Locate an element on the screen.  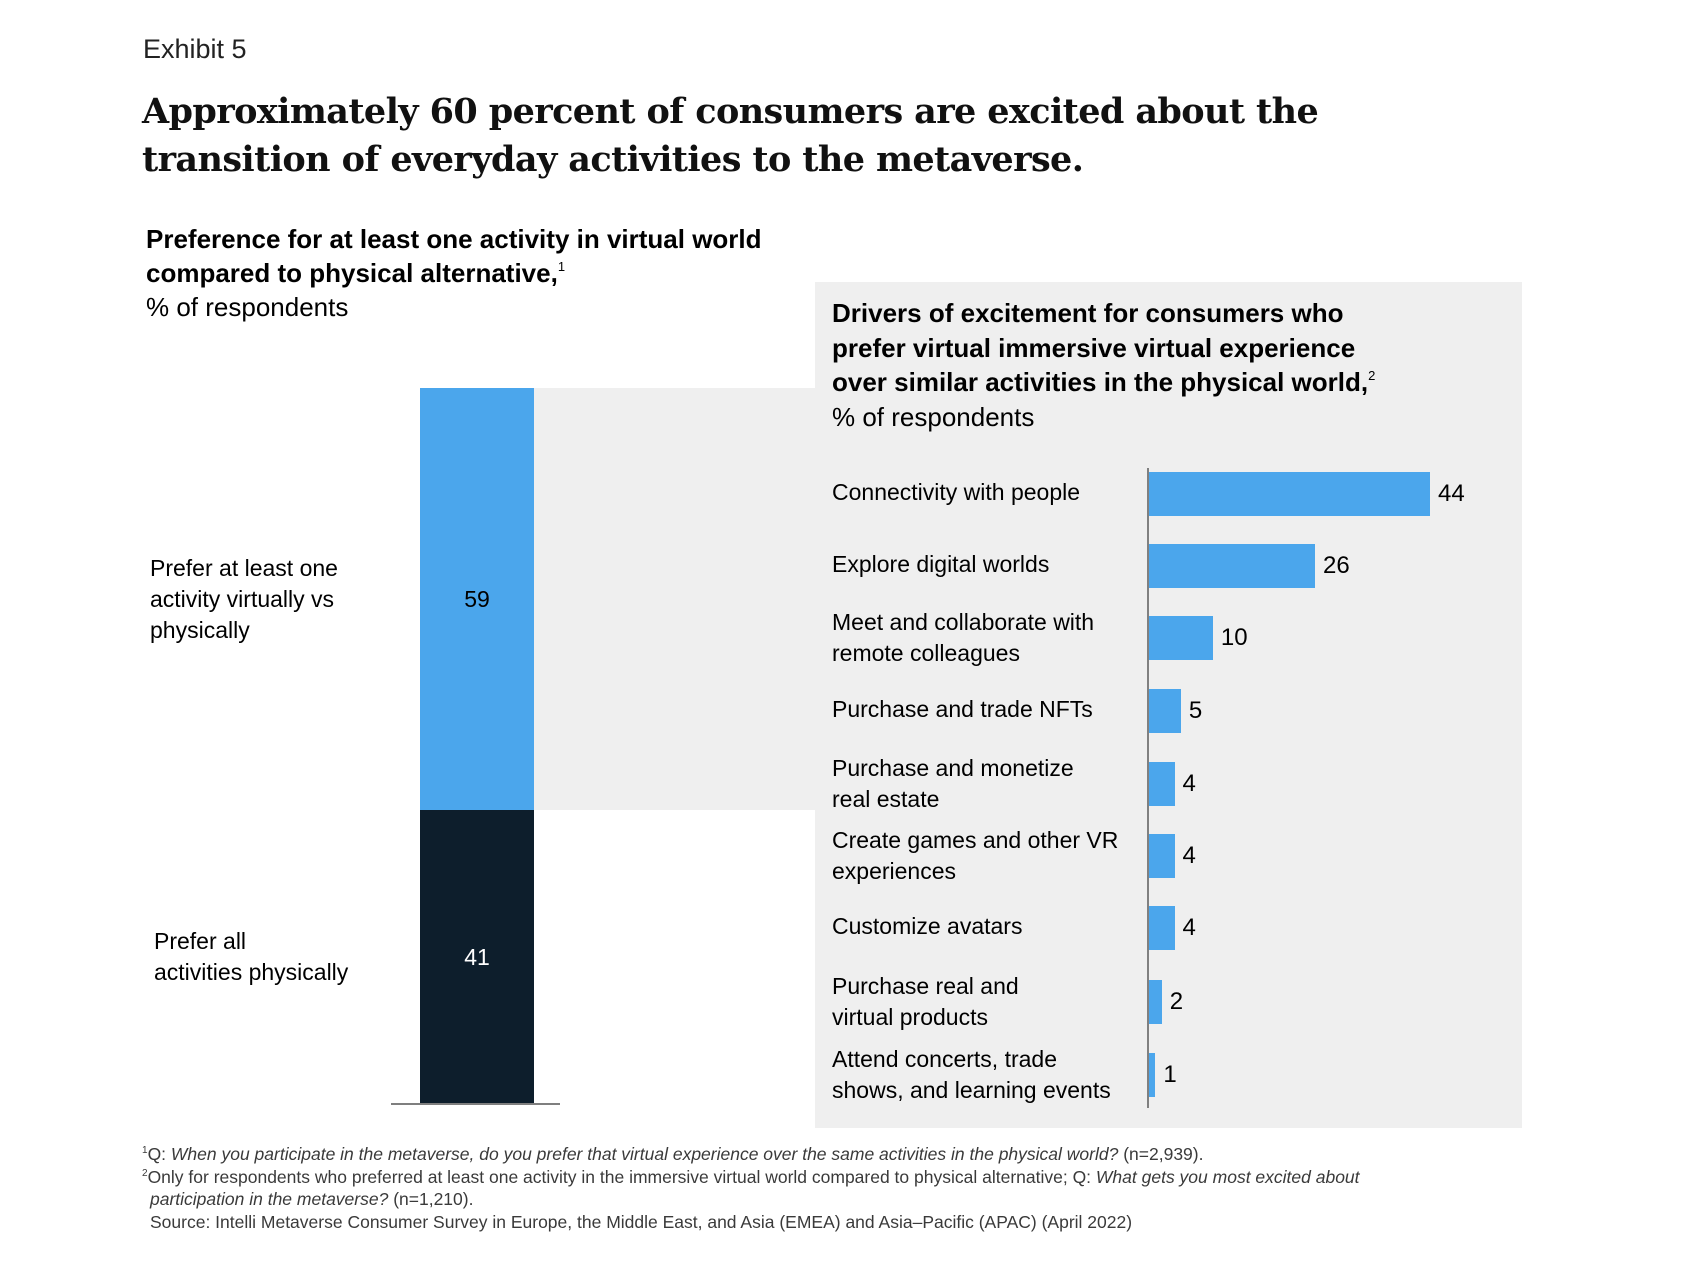
category-label-line: activities physically is located at coordinates (251, 972).